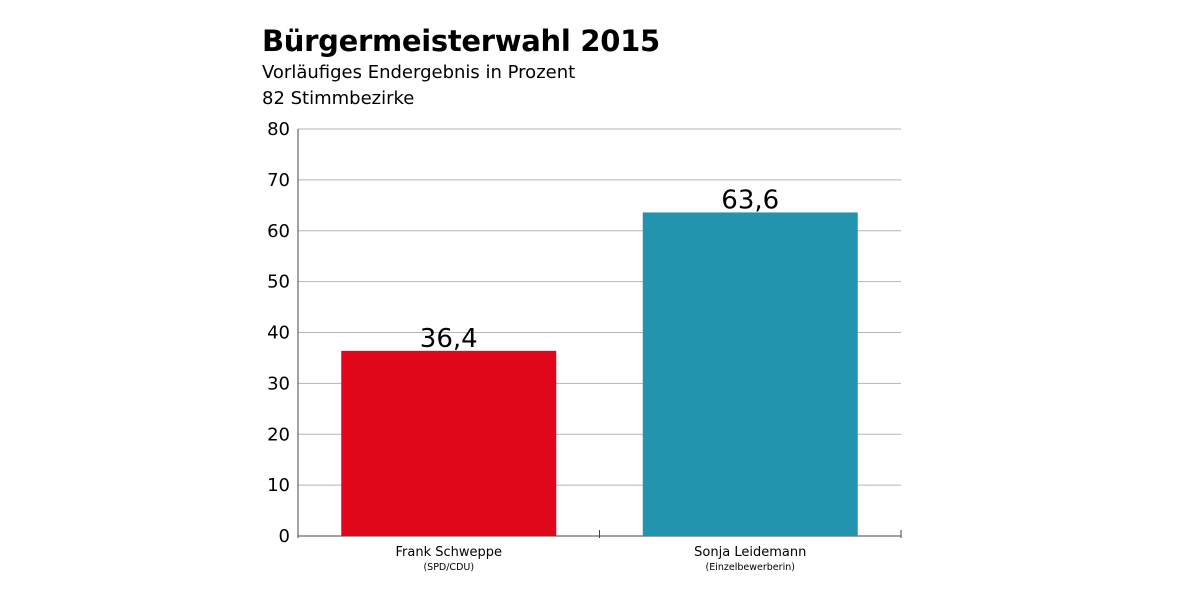 This screenshot has width=1200, height=600. What do you see at coordinates (338, 98) in the screenshot?
I see `chart-subtitle-secondary: 82 Stimmbezirke` at bounding box center [338, 98].